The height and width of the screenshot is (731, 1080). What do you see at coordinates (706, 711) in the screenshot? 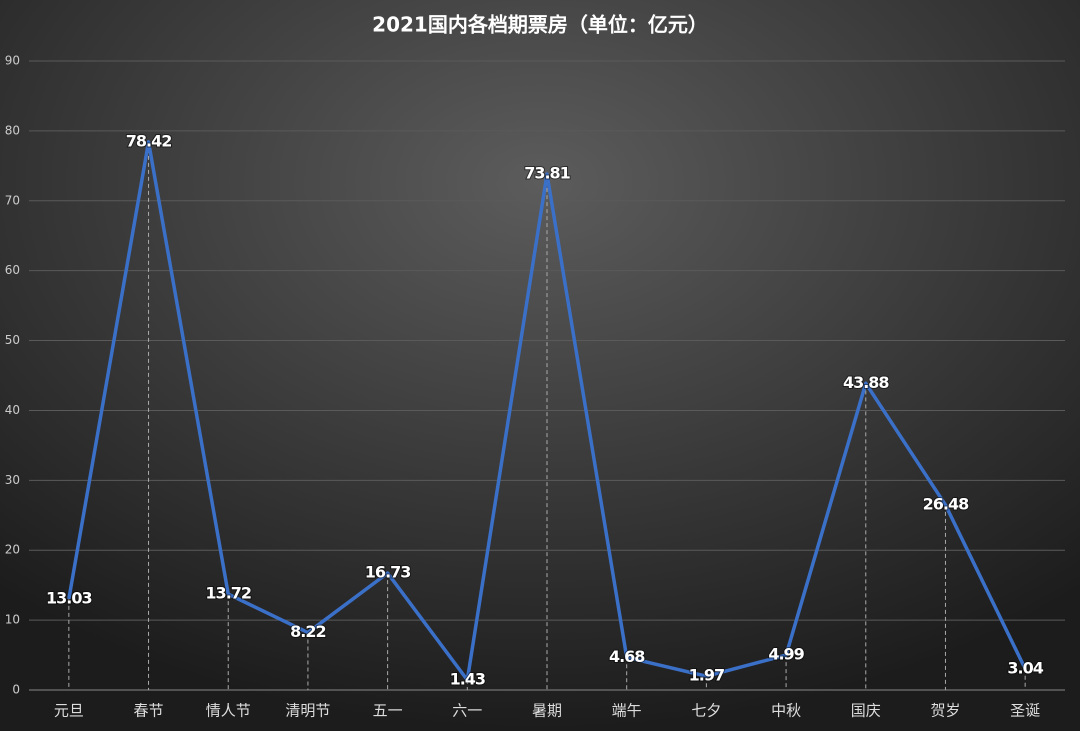
I see `x-tick-label: 七夕` at bounding box center [706, 711].